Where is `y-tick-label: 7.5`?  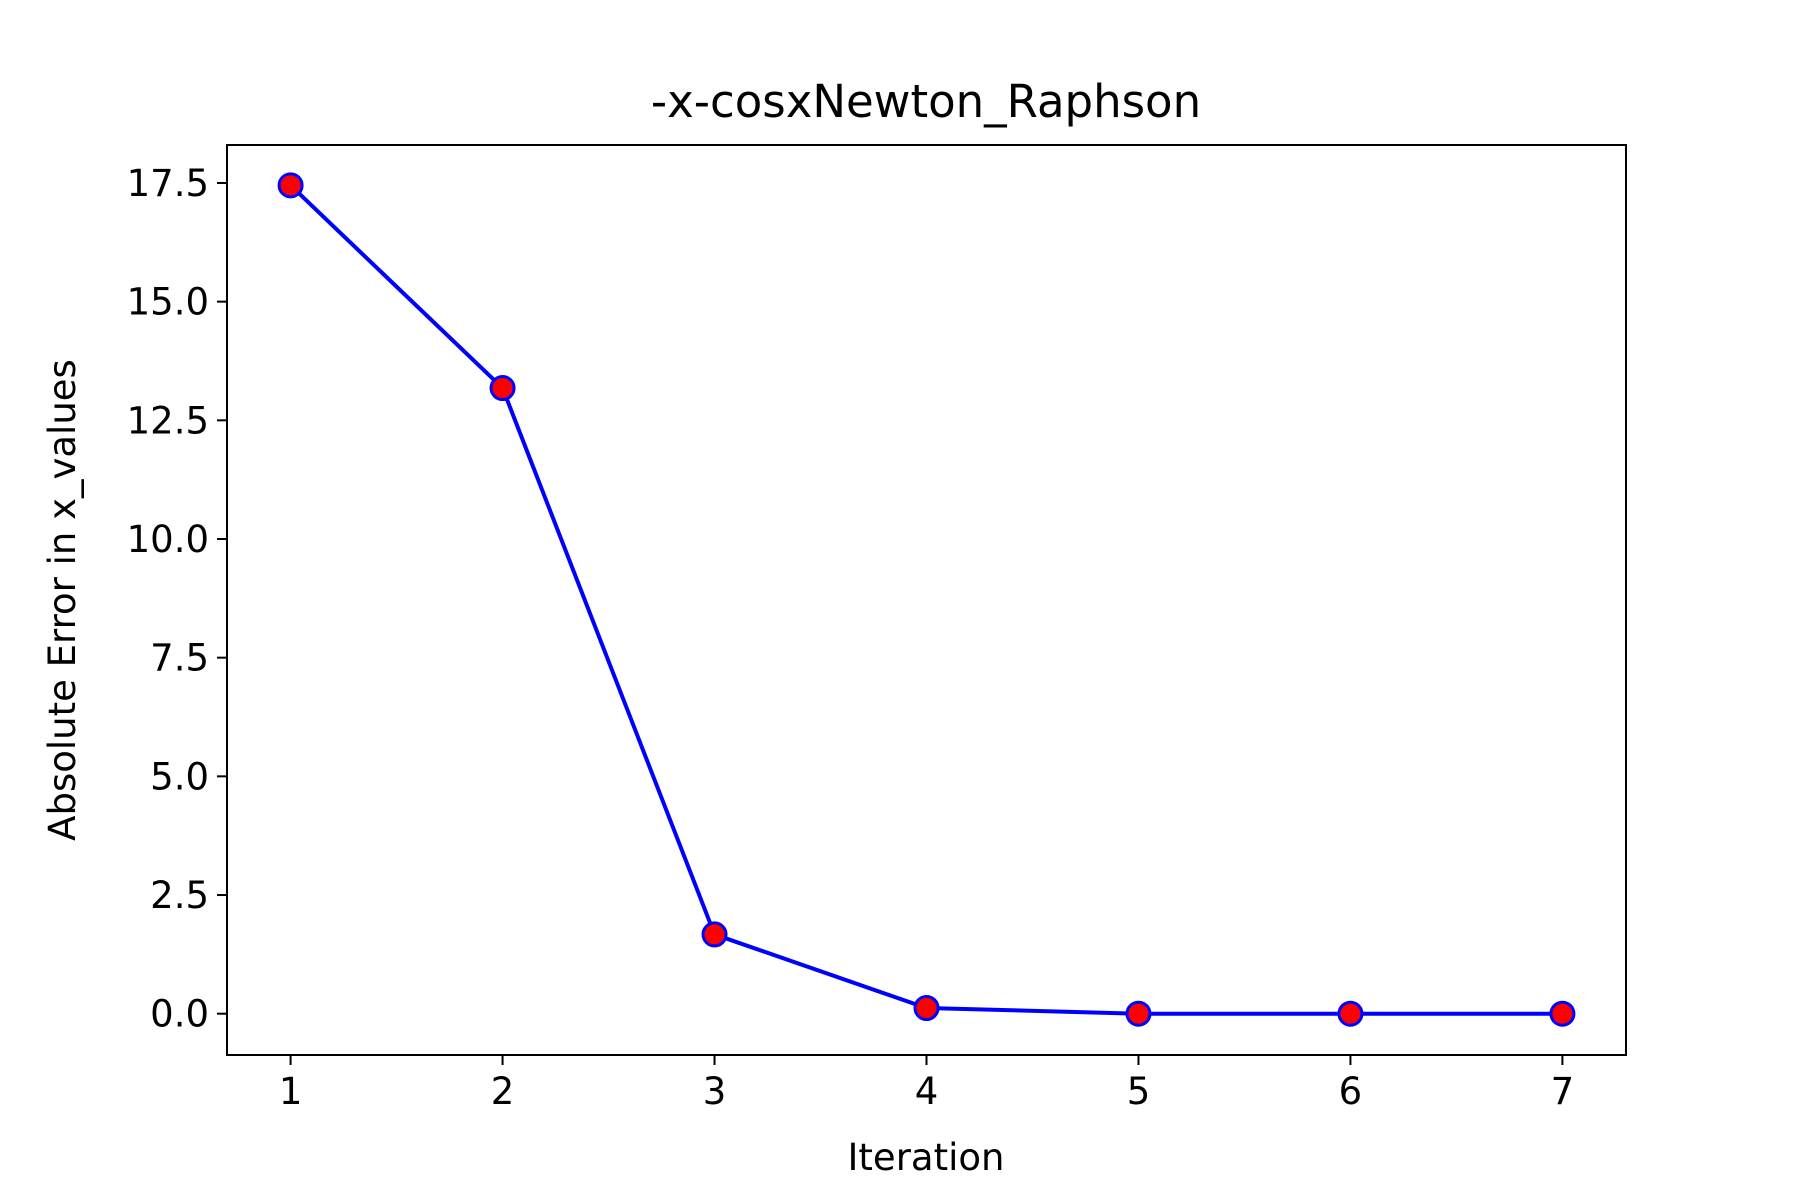
y-tick-label: 7.5 is located at coordinates (179, 658).